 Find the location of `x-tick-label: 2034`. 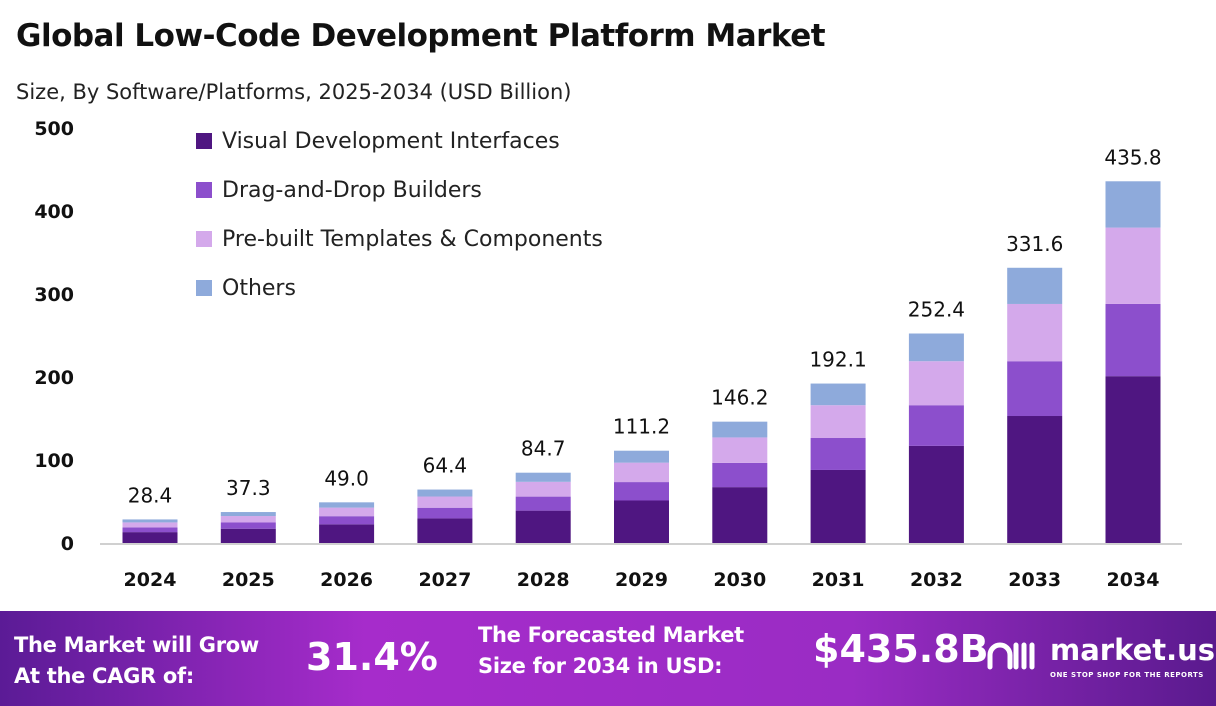

x-tick-label: 2034 is located at coordinates (1133, 580).